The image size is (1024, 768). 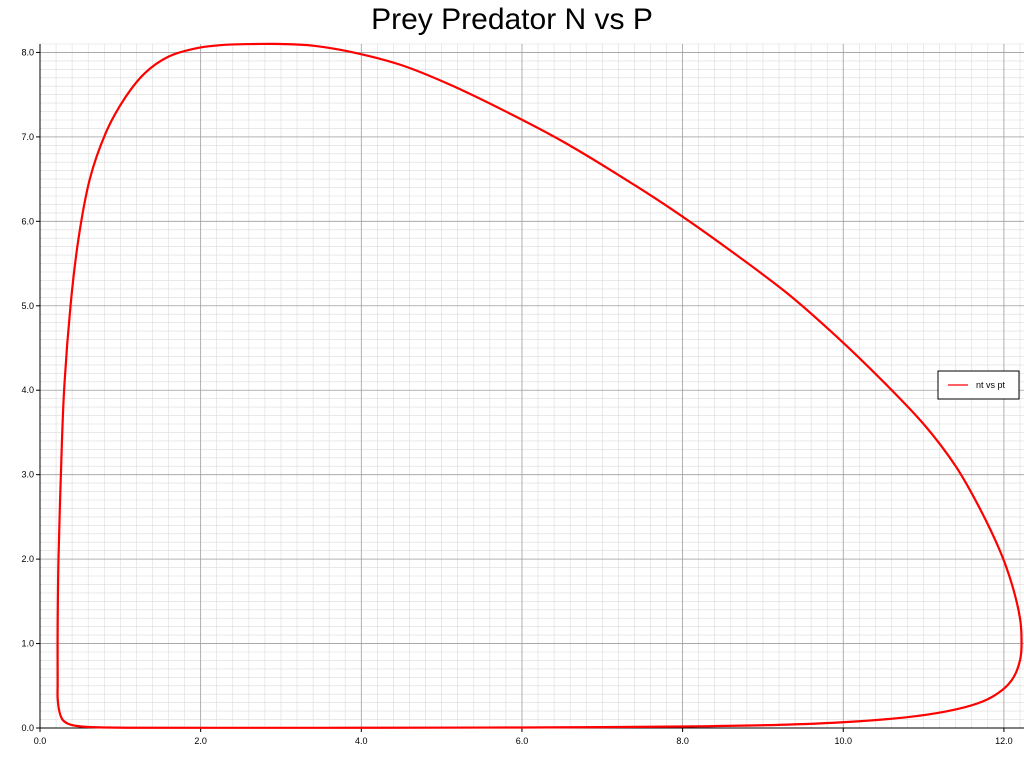 What do you see at coordinates (27, 644) in the screenshot?
I see `y-tick-label: 1.0` at bounding box center [27, 644].